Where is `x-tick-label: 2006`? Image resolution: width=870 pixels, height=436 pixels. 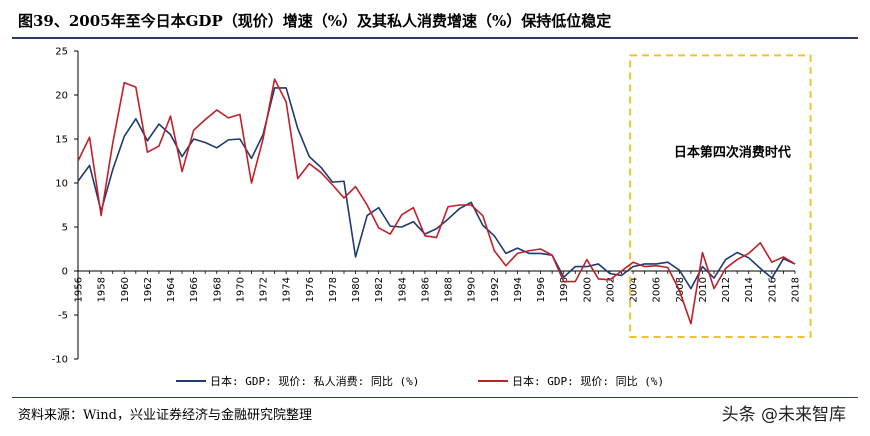 x-tick-label: 2006 is located at coordinates (657, 289).